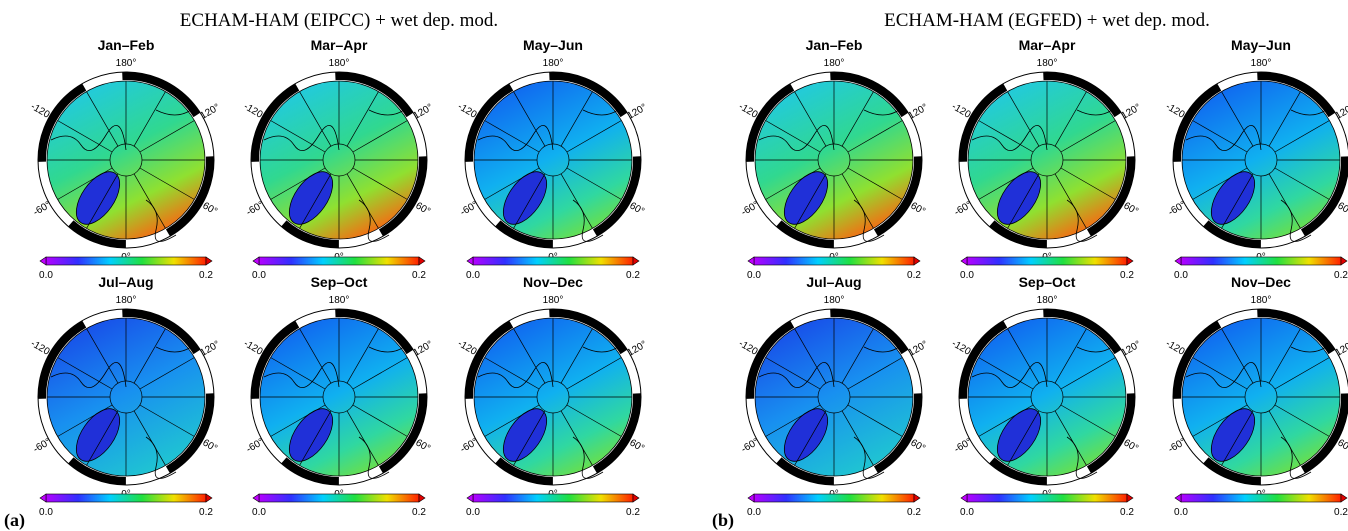  I want to click on panel-label: (a), so click(14, 520).